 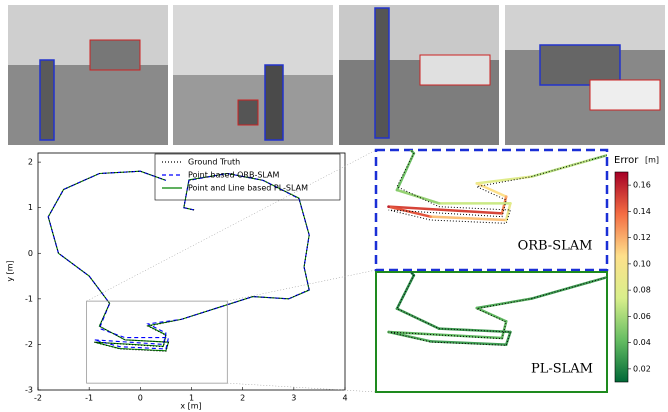 I want to click on x-tick-label: 2, so click(x=242, y=398).